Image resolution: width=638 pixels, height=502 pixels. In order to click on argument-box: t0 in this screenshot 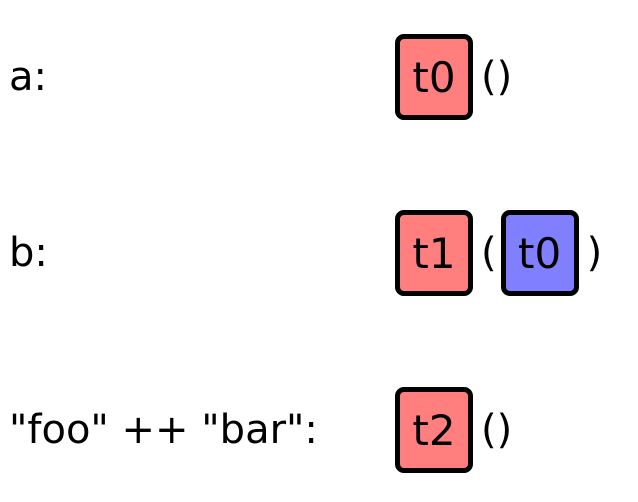, I will do `click(539, 253)`.